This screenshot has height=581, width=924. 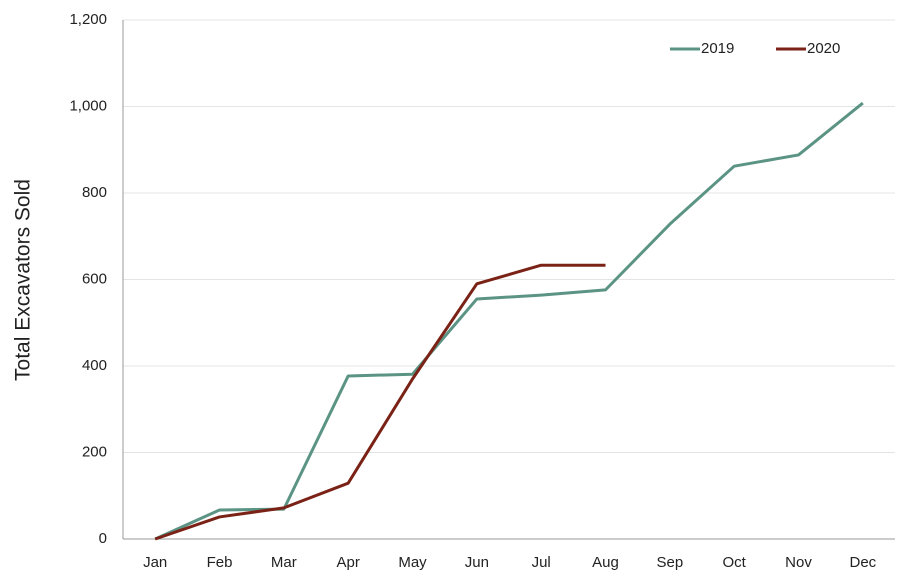 What do you see at coordinates (88, 19) in the screenshot?
I see `y-tick-label: 1,200` at bounding box center [88, 19].